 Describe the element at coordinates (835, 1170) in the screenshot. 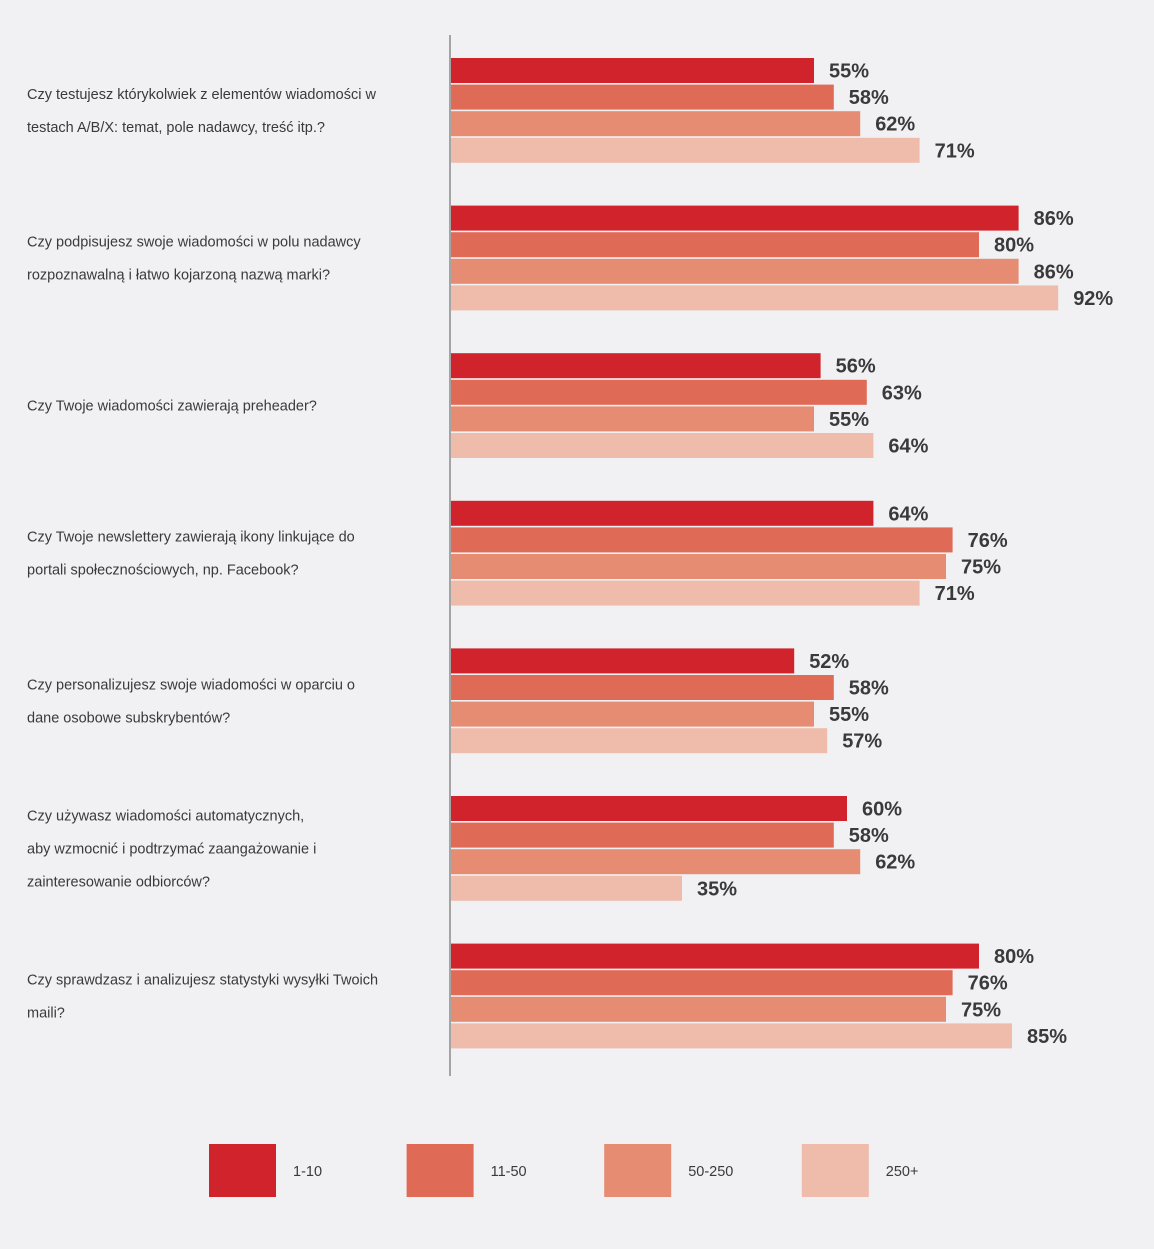

I see `legend-swatch-250+` at that location.